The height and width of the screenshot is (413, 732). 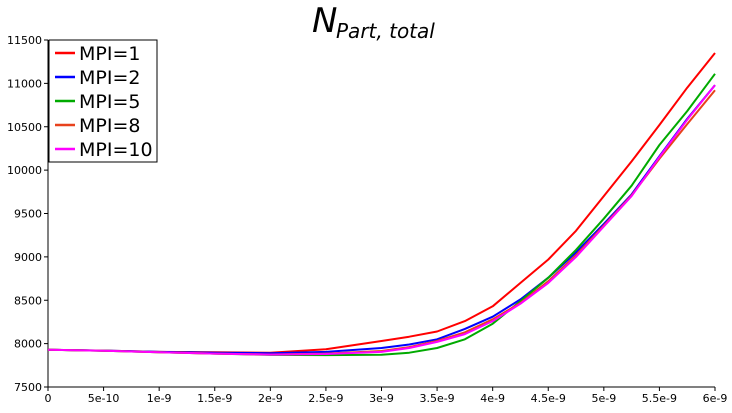 What do you see at coordinates (109, 126) in the screenshot?
I see `legend-label: MPI=8` at bounding box center [109, 126].